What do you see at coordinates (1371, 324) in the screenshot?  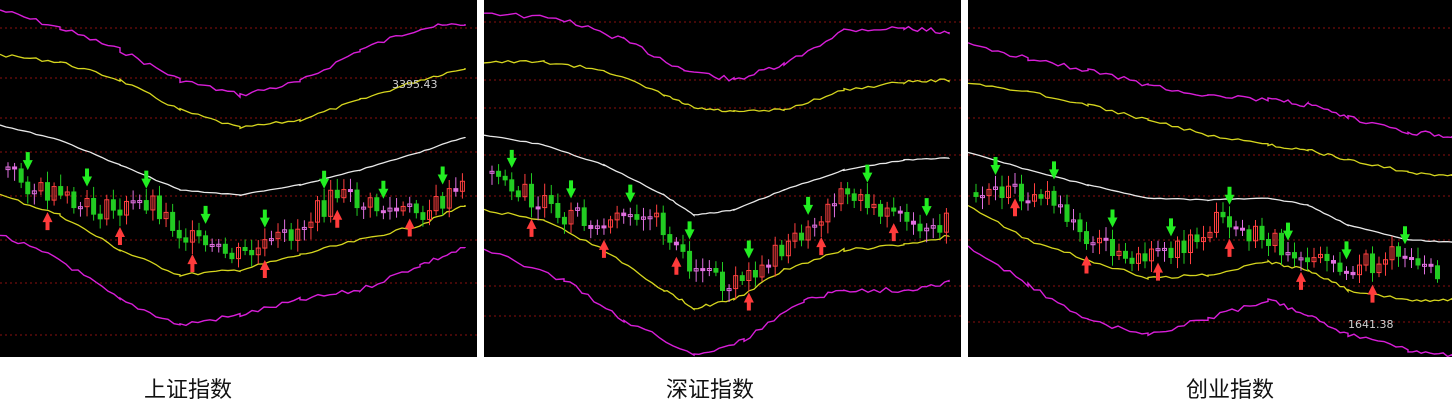 I see `price-annotation: 1641.38` at bounding box center [1371, 324].